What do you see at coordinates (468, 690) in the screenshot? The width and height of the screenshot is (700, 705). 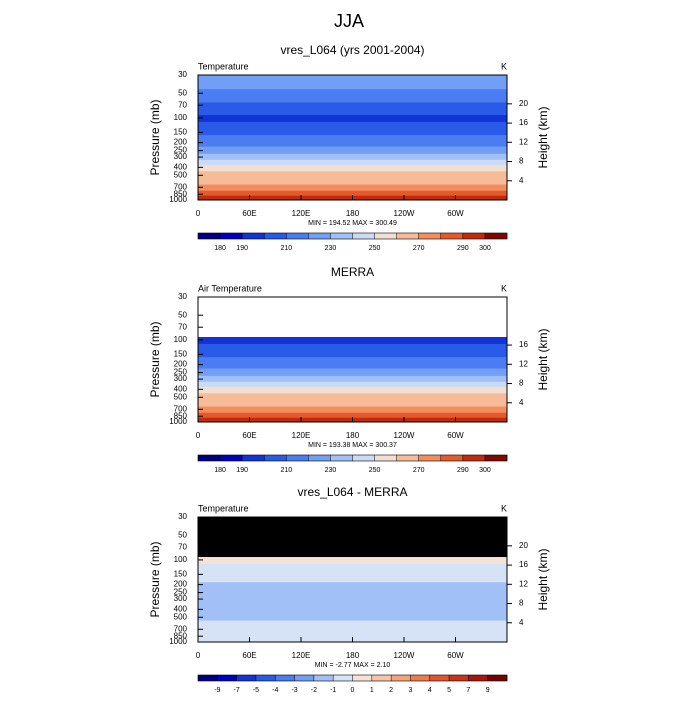 I see `colorbar-label: 7` at bounding box center [468, 690].